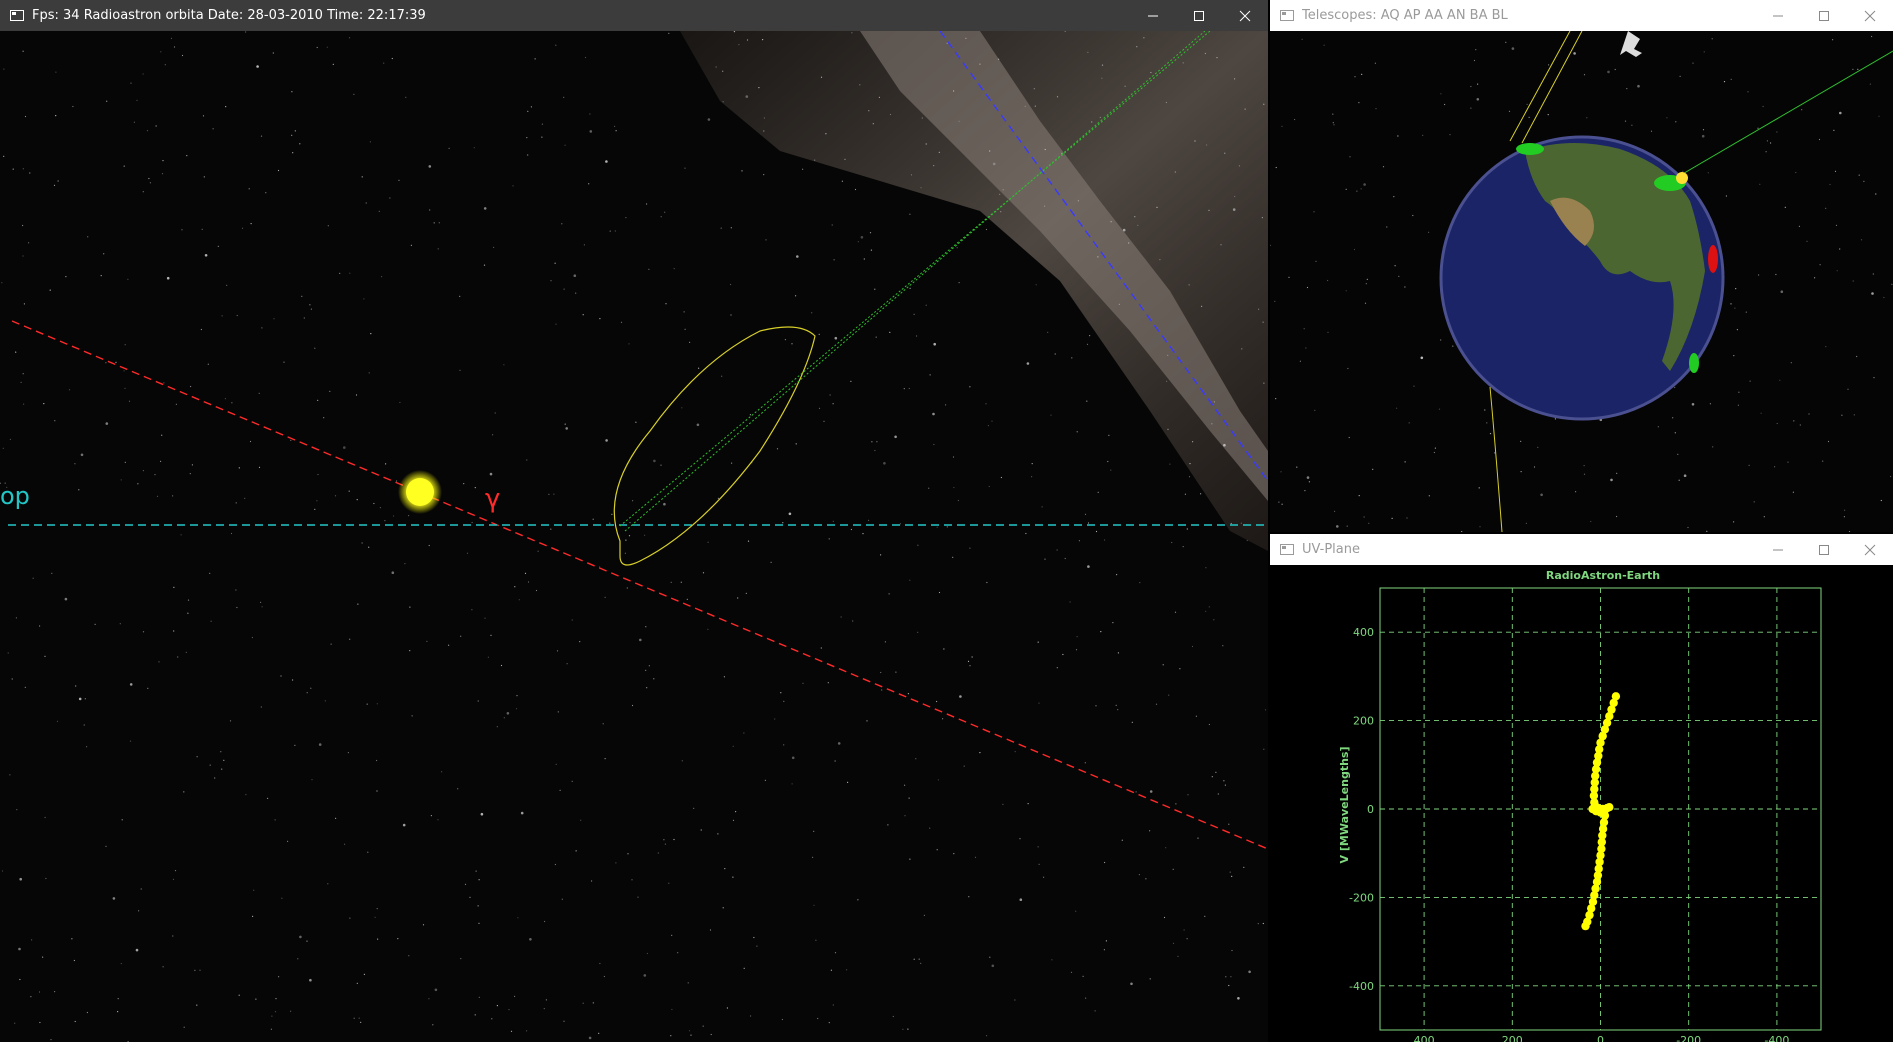 The width and height of the screenshot is (1893, 1042). What do you see at coordinates (1581, 16) in the screenshot?
I see `telescopes-titlebar: Telescopes: AQ AP AA AN BA BL` at bounding box center [1581, 16].